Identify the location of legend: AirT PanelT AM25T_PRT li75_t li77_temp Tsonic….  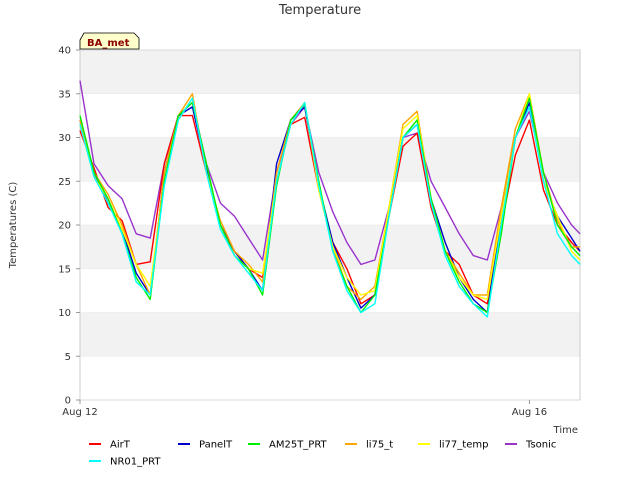
(322, 454).